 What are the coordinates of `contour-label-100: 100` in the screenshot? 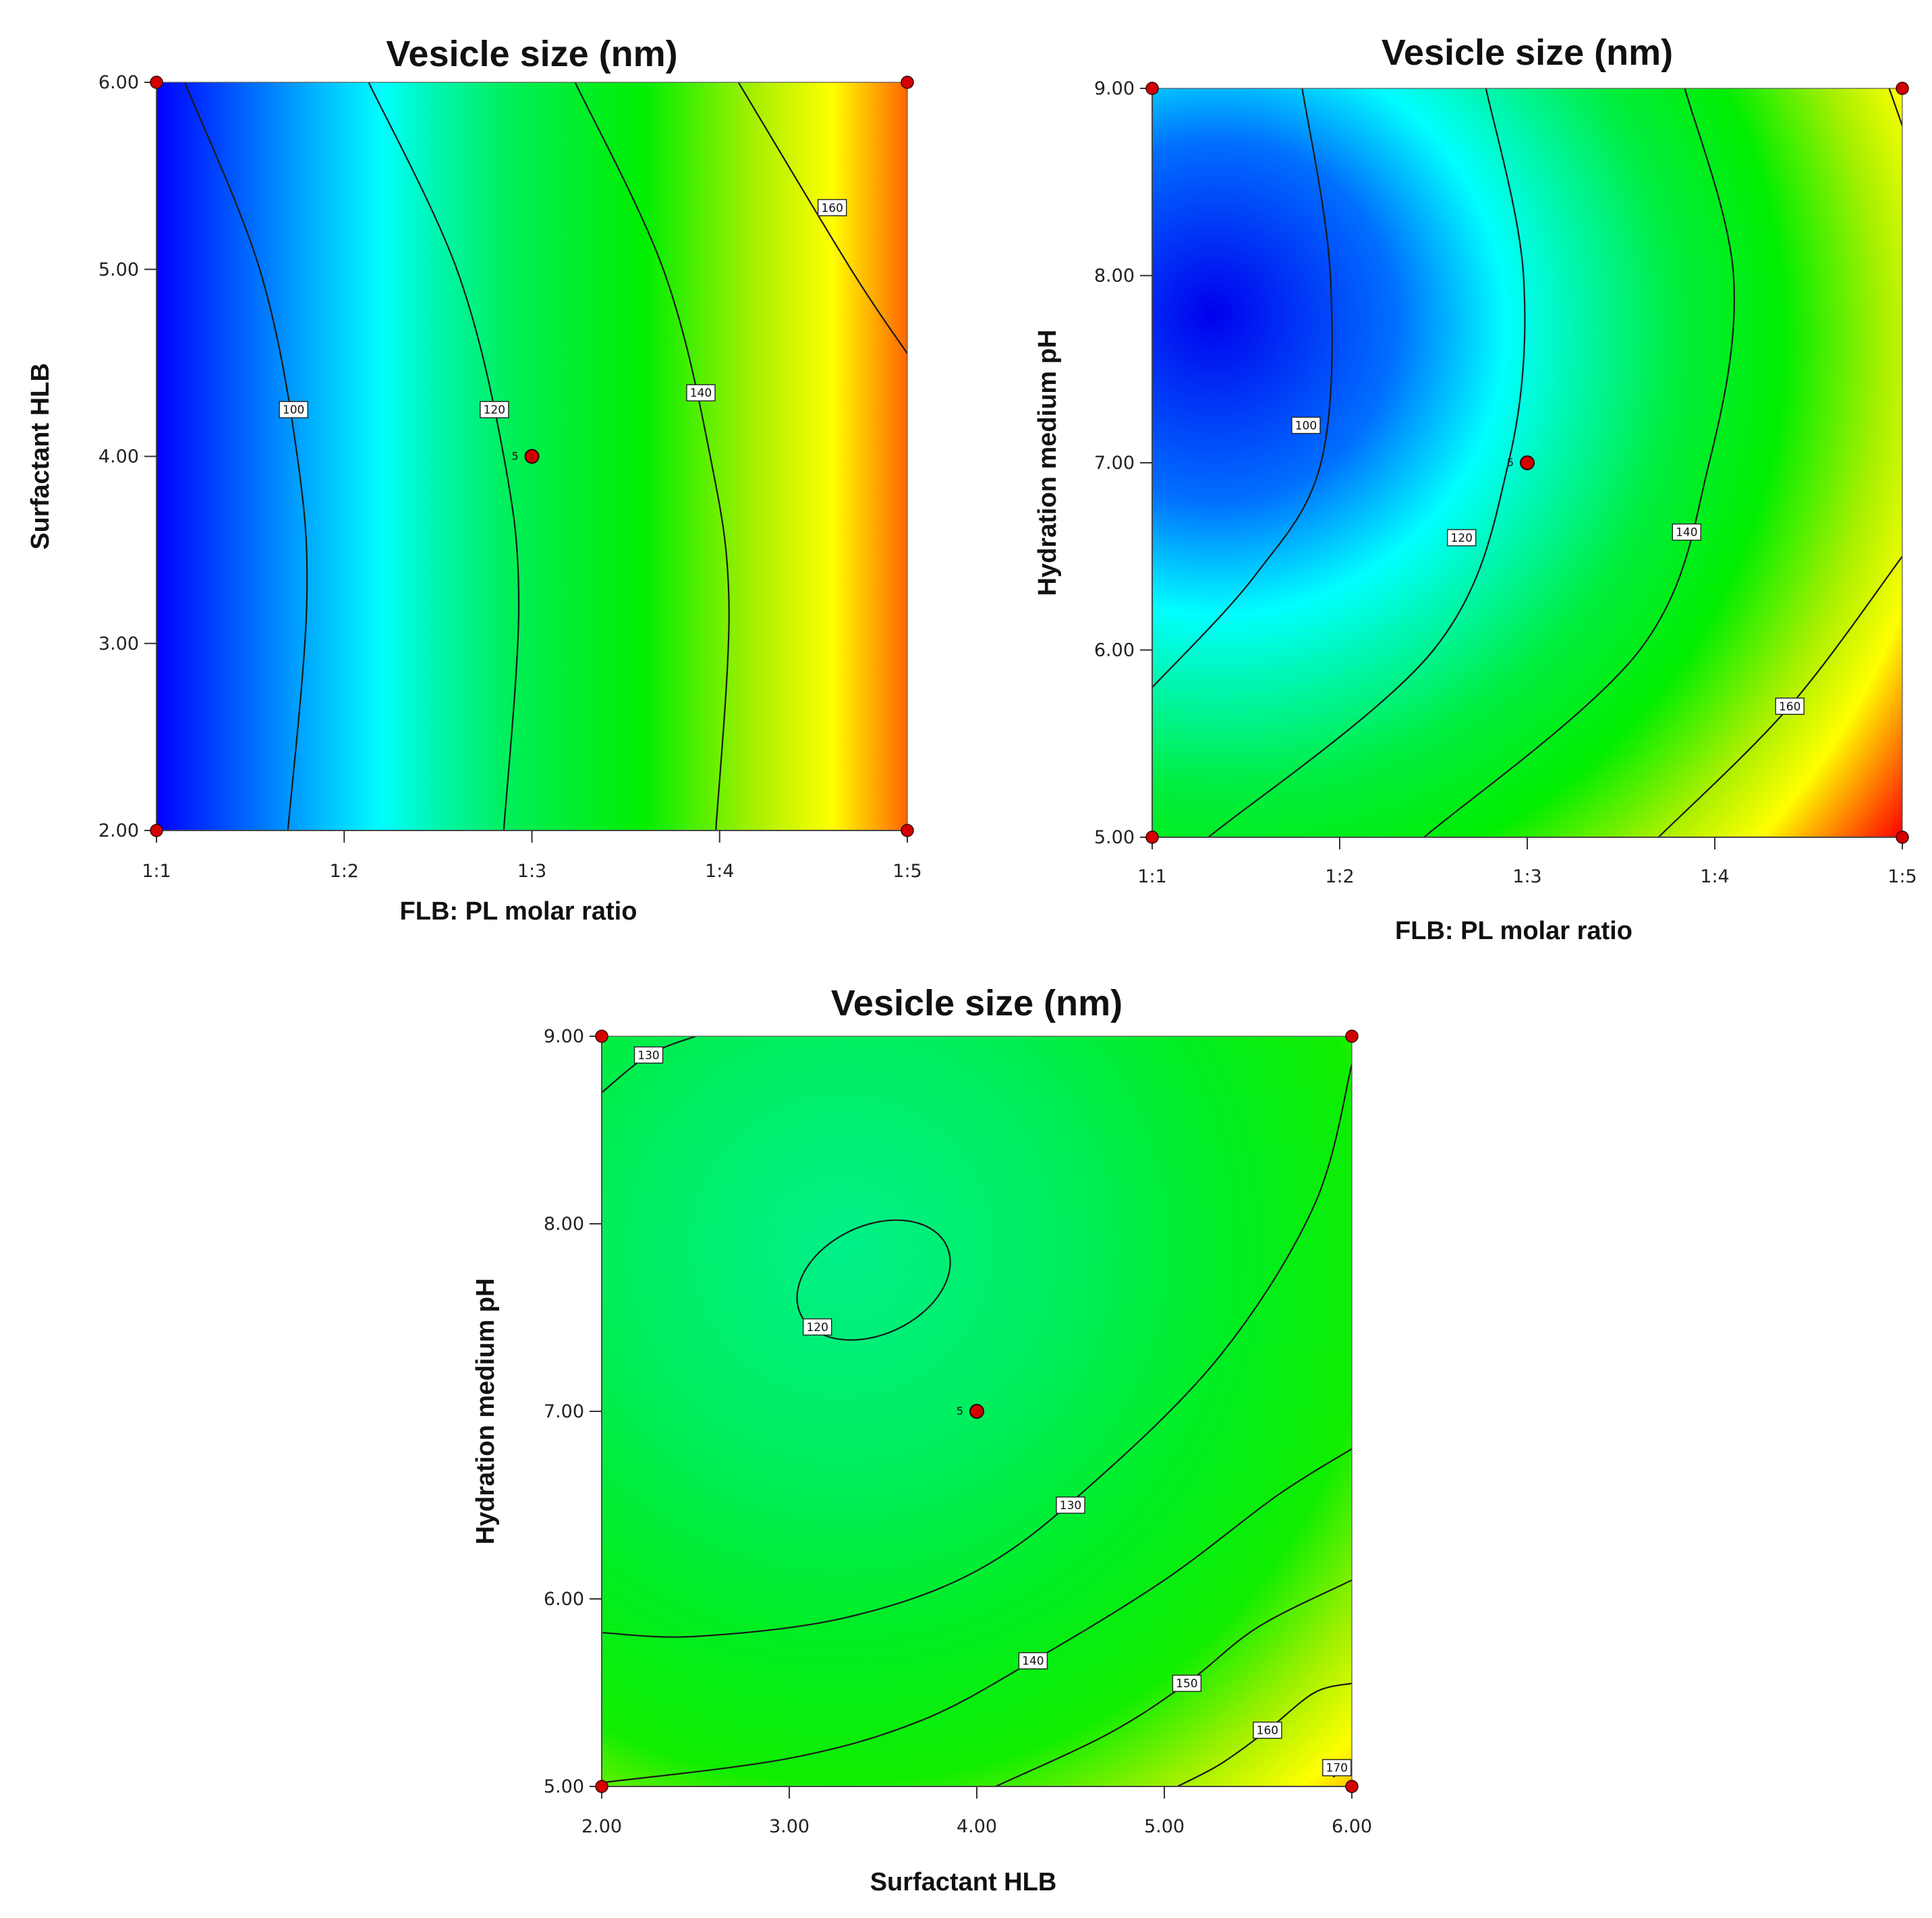 It's located at (293, 409).